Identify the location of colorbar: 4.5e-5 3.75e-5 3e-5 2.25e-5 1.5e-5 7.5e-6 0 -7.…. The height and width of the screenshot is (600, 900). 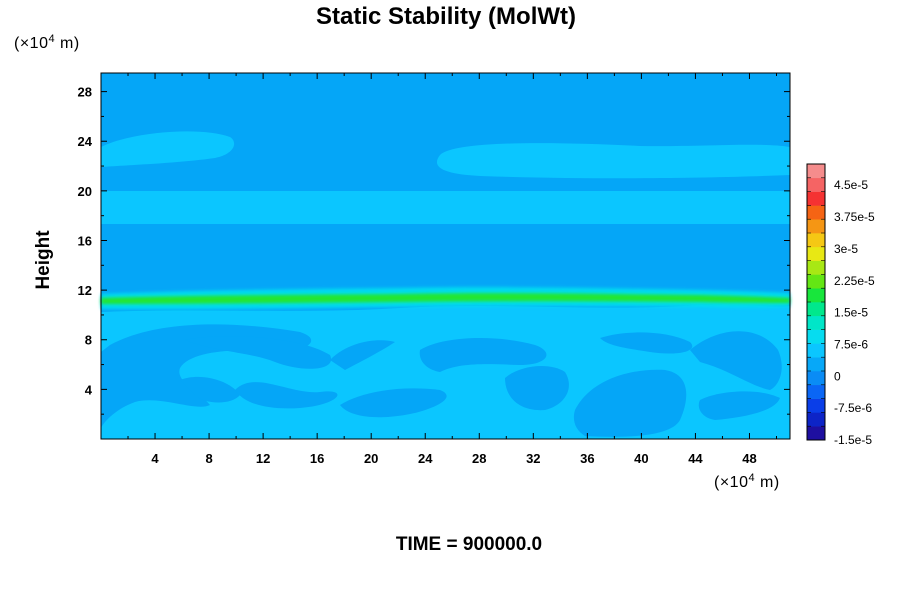
(840, 305).